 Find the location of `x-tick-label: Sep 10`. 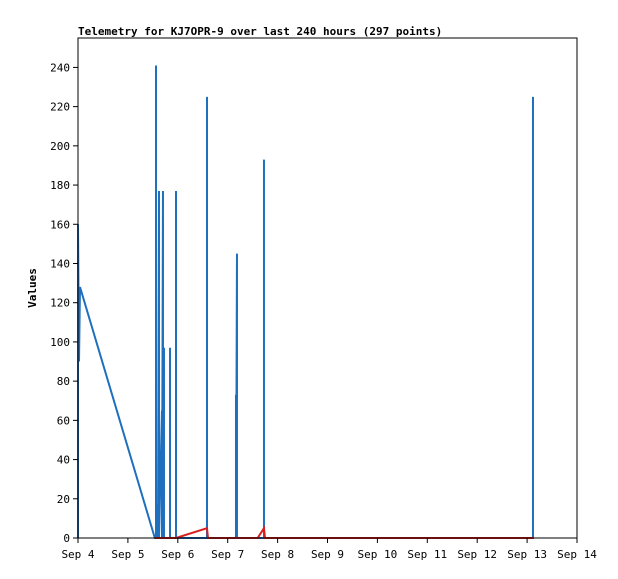

x-tick-label: Sep 10 is located at coordinates (378, 554).